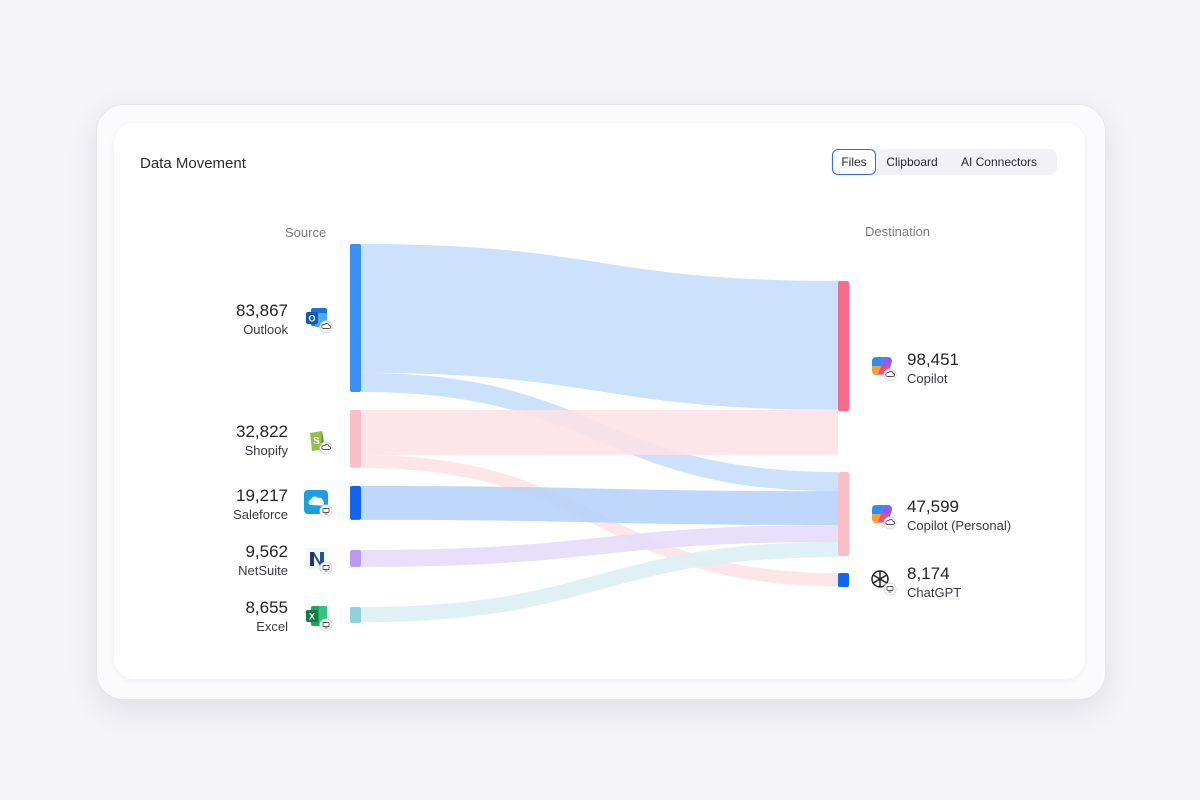 This screenshot has height=800, width=1200. Describe the element at coordinates (599, 327) in the screenshot. I see `flow-outlook-to-copilot` at that location.